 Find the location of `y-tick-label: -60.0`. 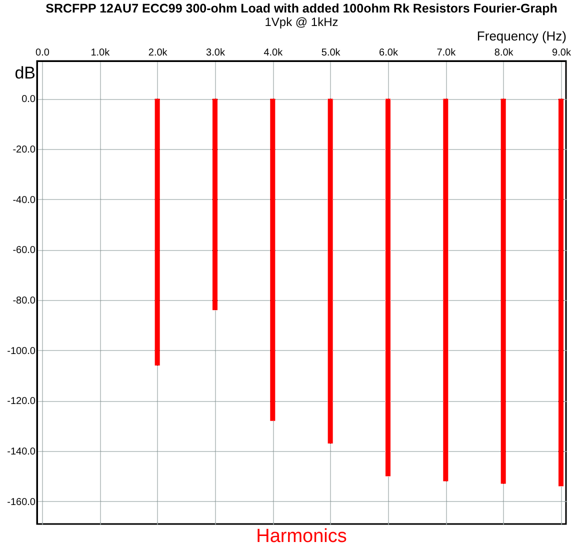

y-tick-label: -60.0 is located at coordinates (24, 250).